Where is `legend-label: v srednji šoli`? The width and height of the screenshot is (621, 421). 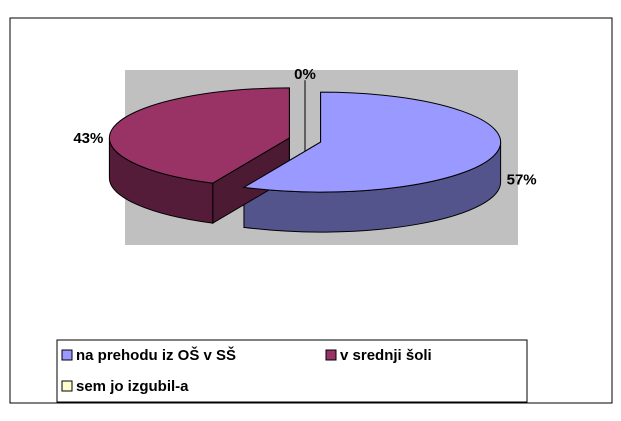 legend-label: v srednji šoli is located at coordinates (386, 355).